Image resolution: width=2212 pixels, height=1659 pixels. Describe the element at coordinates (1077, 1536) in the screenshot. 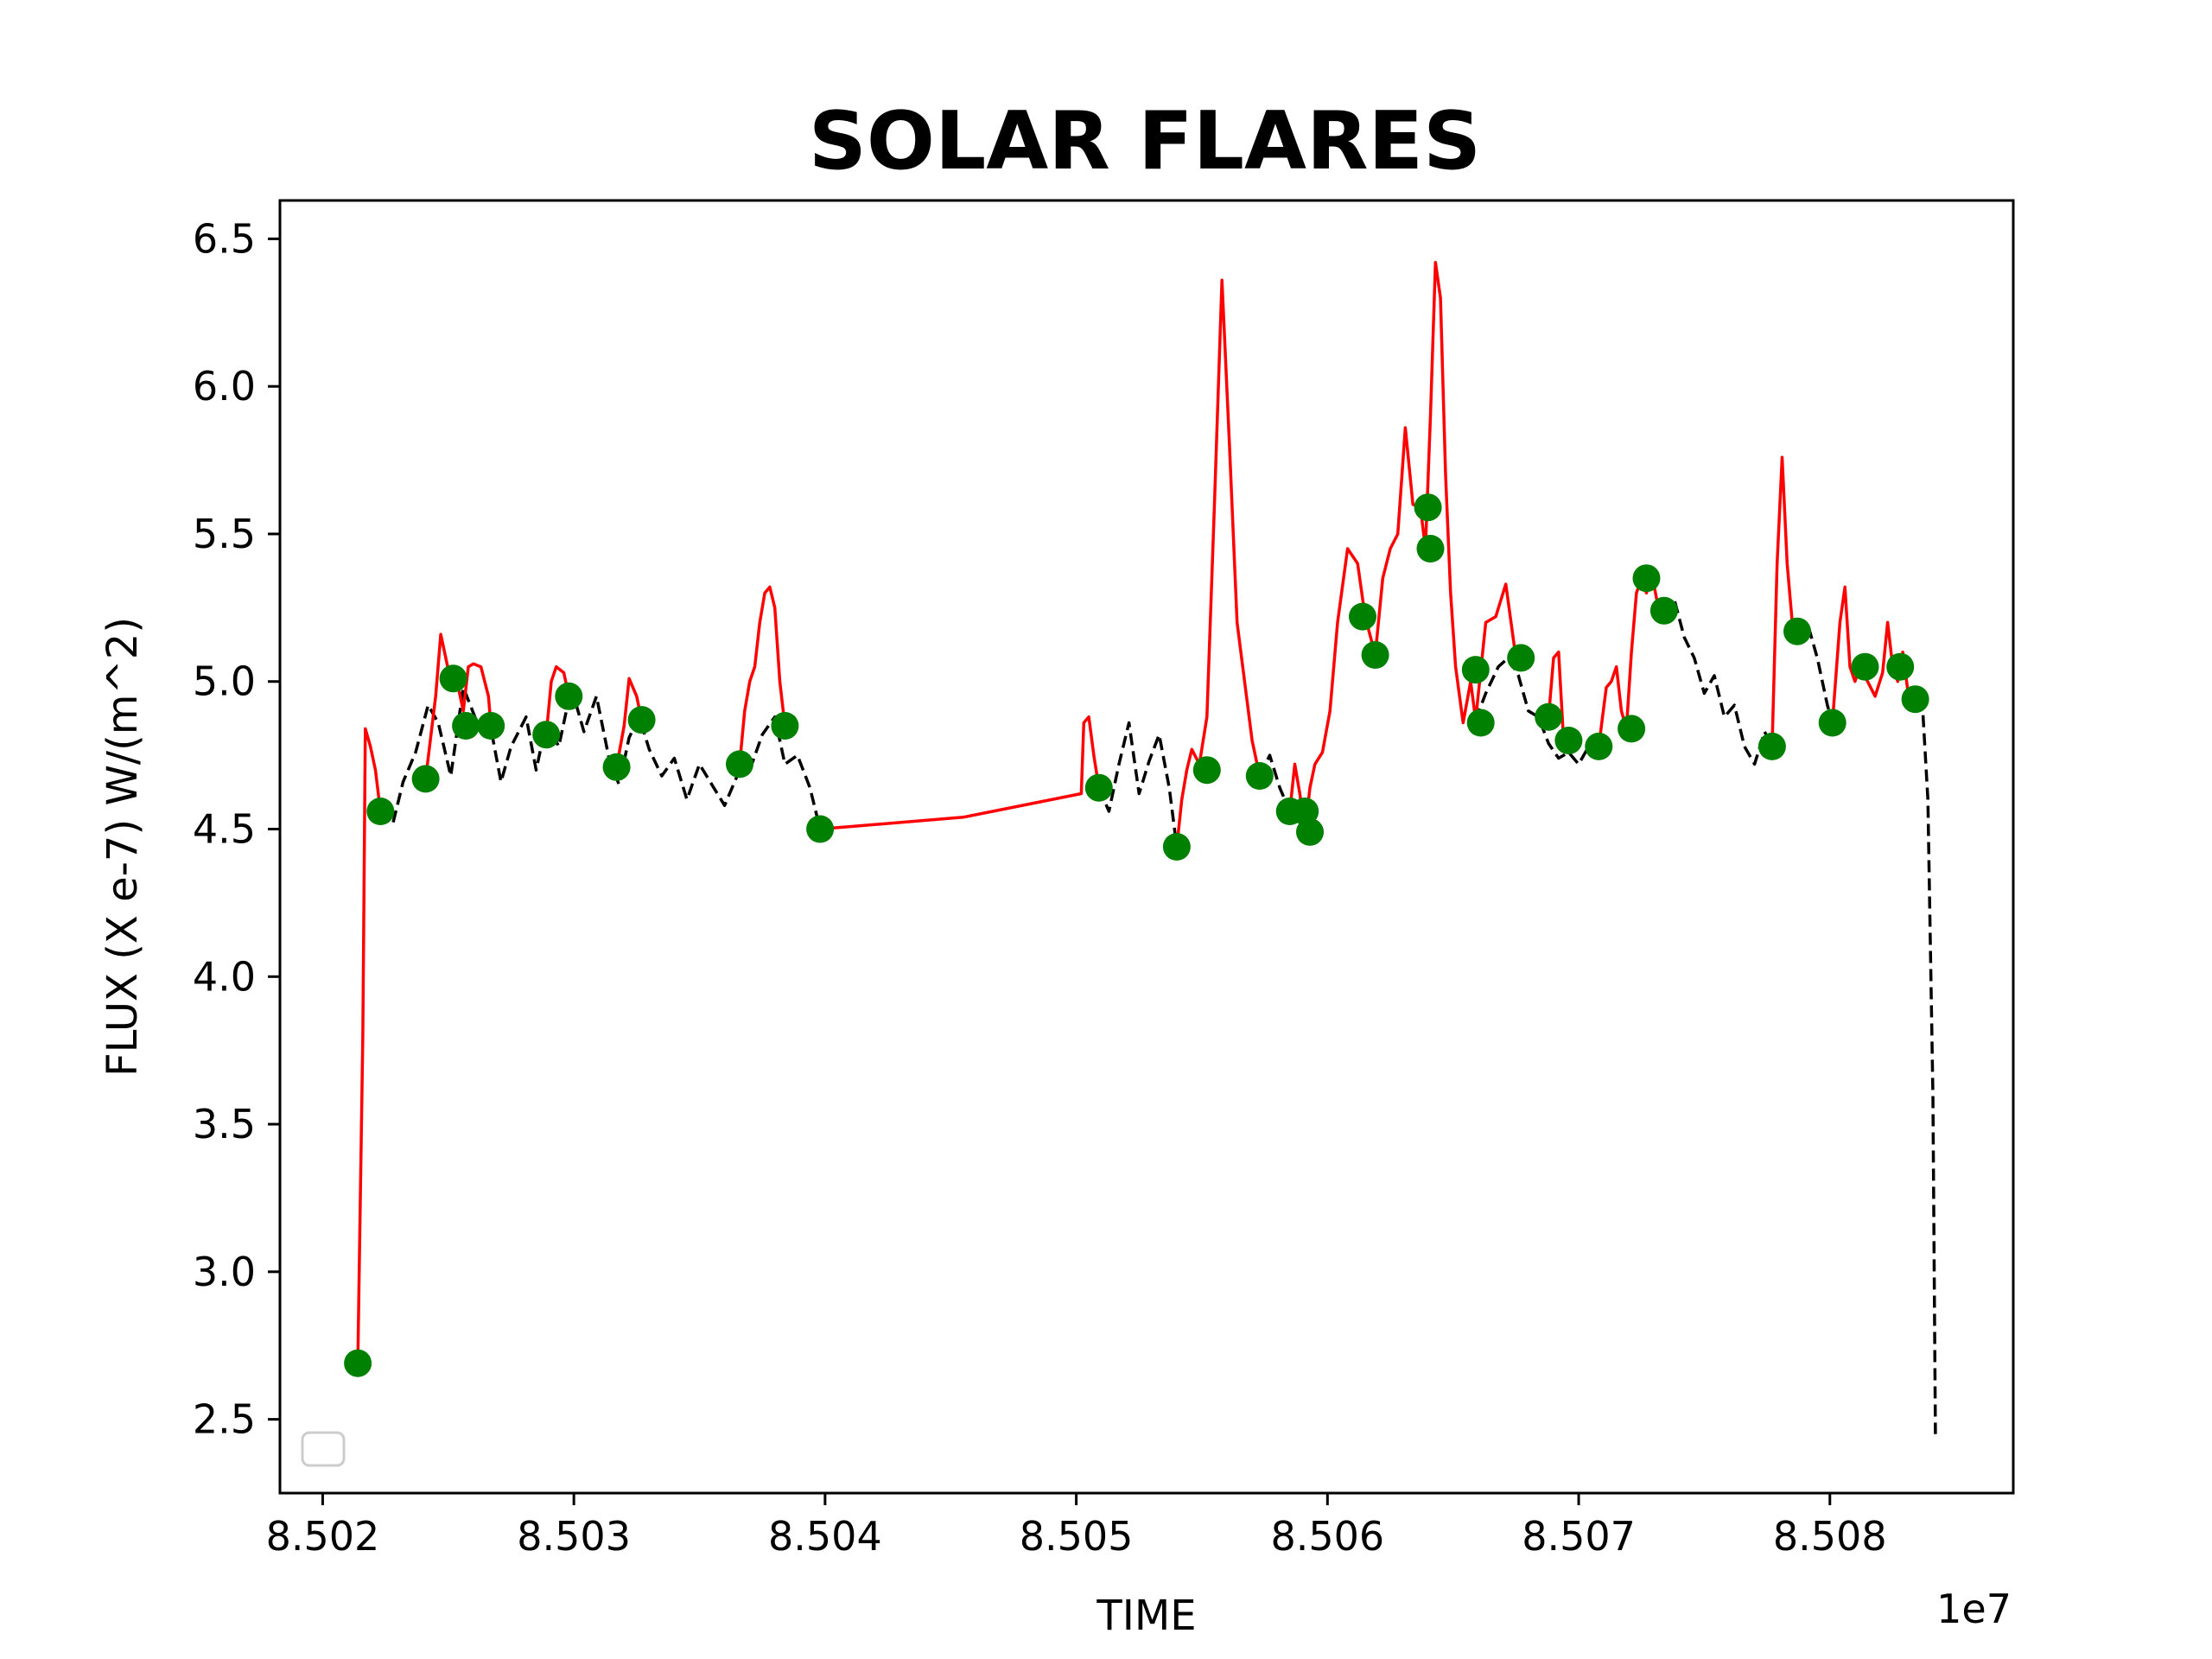

I see `x-tick-label: 8.505` at that location.